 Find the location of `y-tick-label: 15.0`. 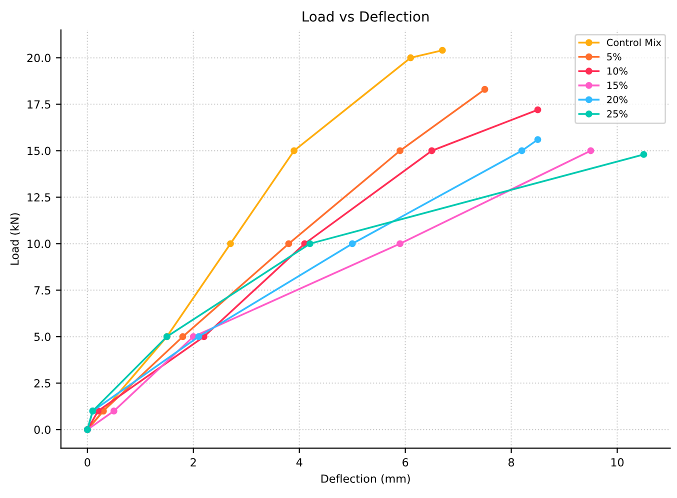

y-tick-label: 15.0 is located at coordinates (39, 151).